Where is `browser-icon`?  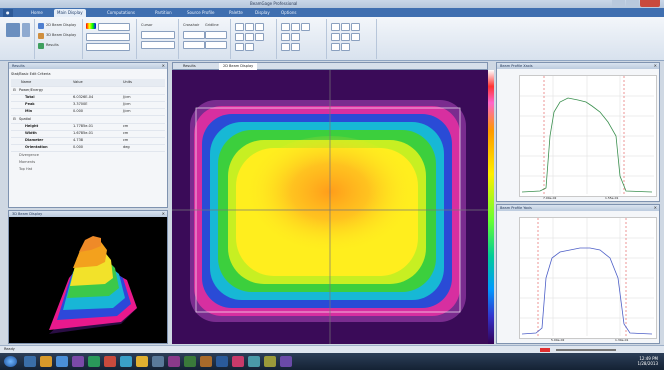 browser-icon is located at coordinates (62, 361).